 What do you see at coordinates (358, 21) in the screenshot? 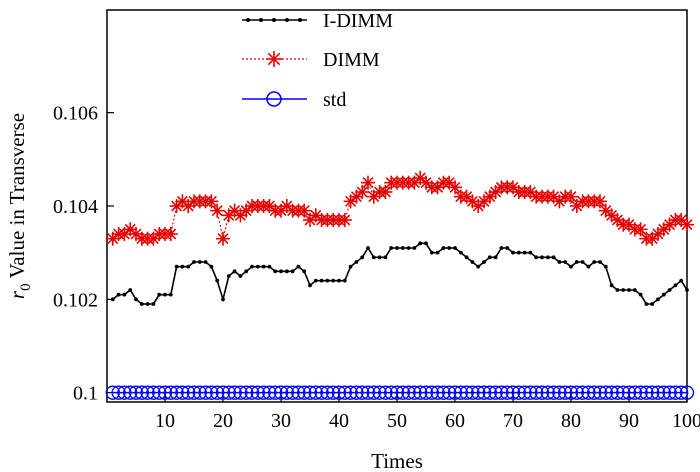
I see `legend-label-i-dimm: I-DIMM` at bounding box center [358, 21].